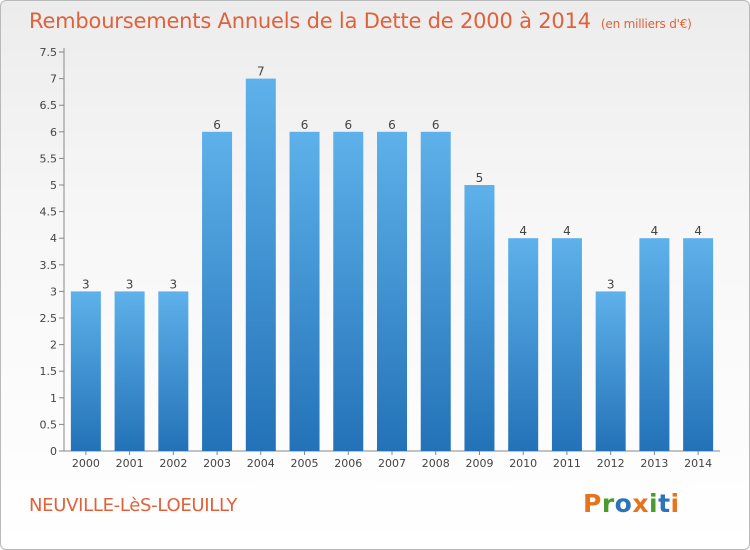  What do you see at coordinates (392, 463) in the screenshot?
I see `x-tick-label-2007: 2007` at bounding box center [392, 463].